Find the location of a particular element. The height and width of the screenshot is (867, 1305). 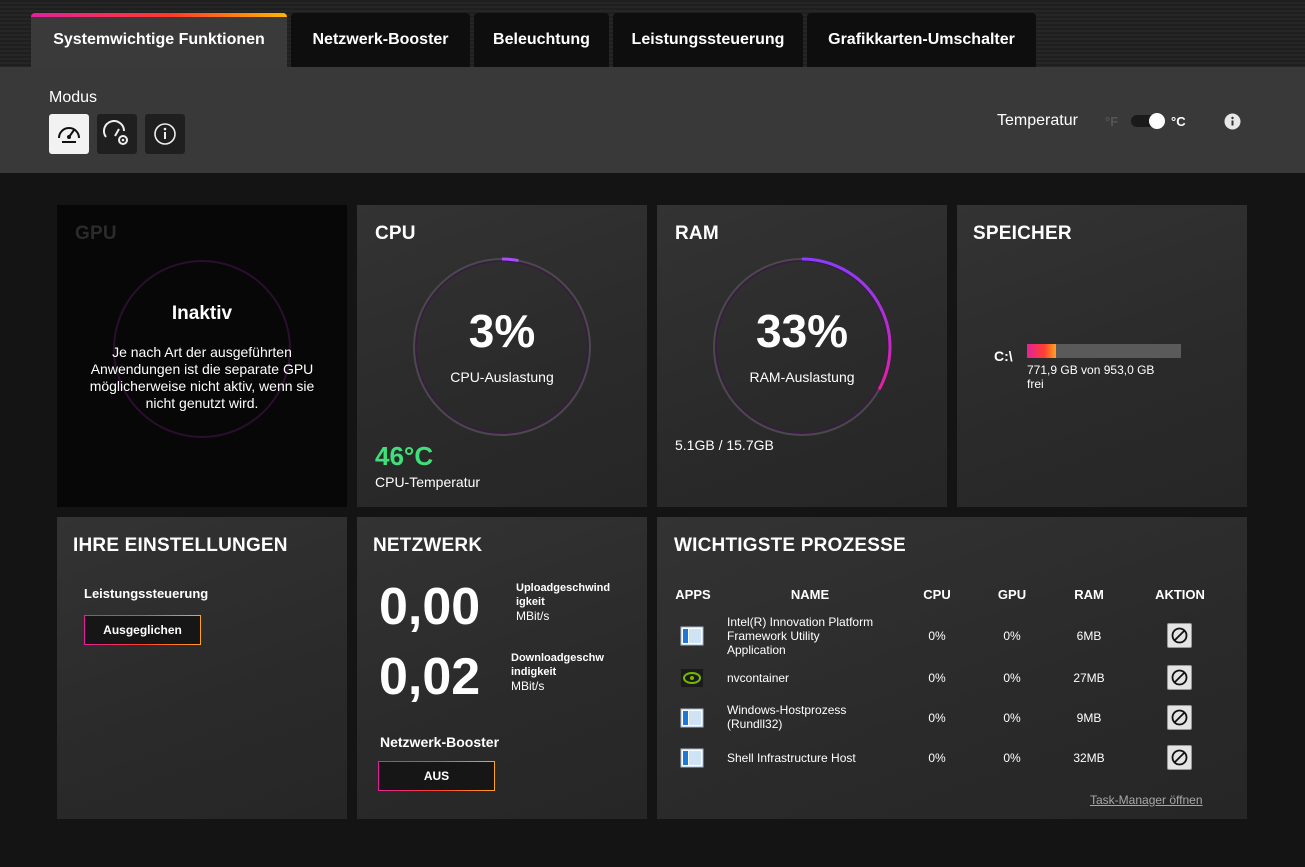

process-name-line: Framework Utility is located at coordinates (773, 636).